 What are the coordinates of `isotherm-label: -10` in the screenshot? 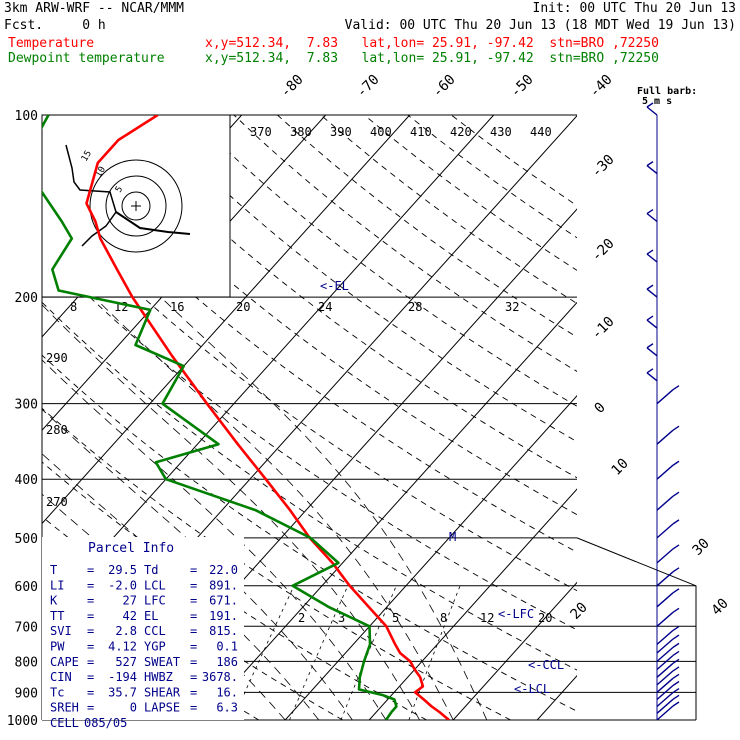 It's located at (603, 328).